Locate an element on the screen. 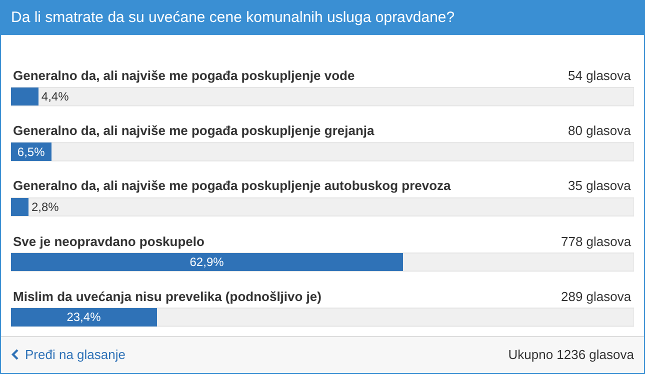 The image size is (645, 374). annotation: 35 glasova is located at coordinates (600, 185).